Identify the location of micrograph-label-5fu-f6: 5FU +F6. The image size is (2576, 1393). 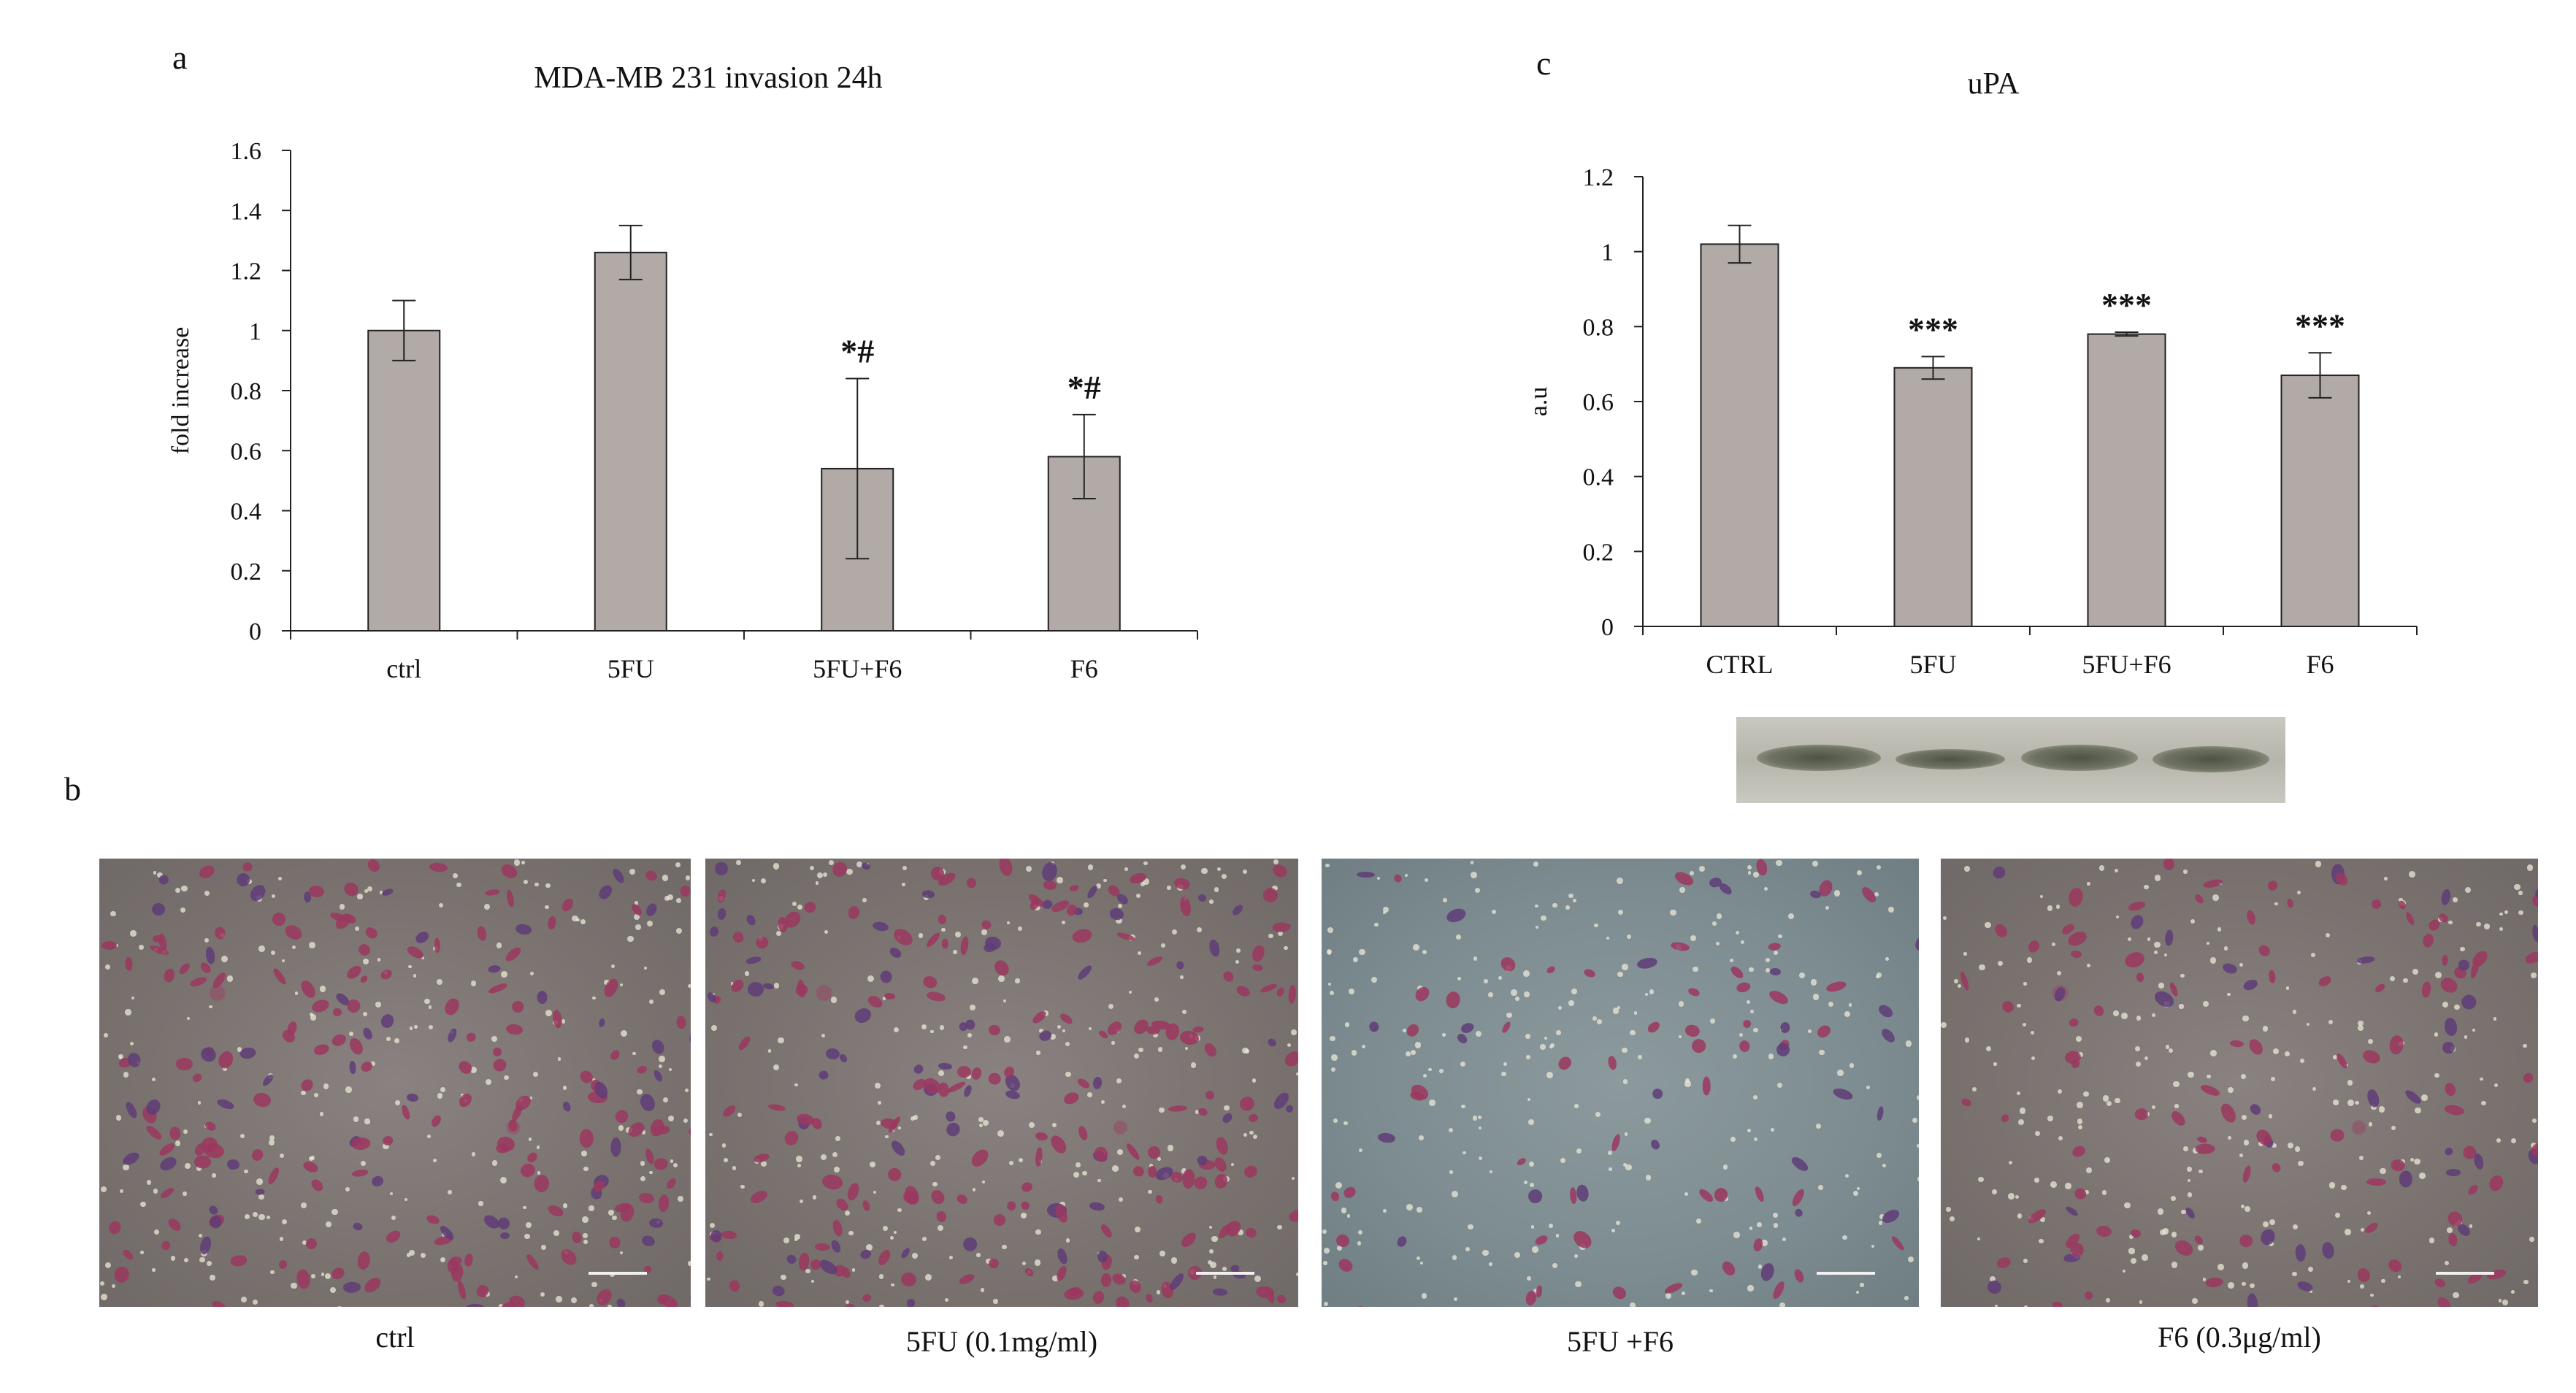
(1620, 1342).